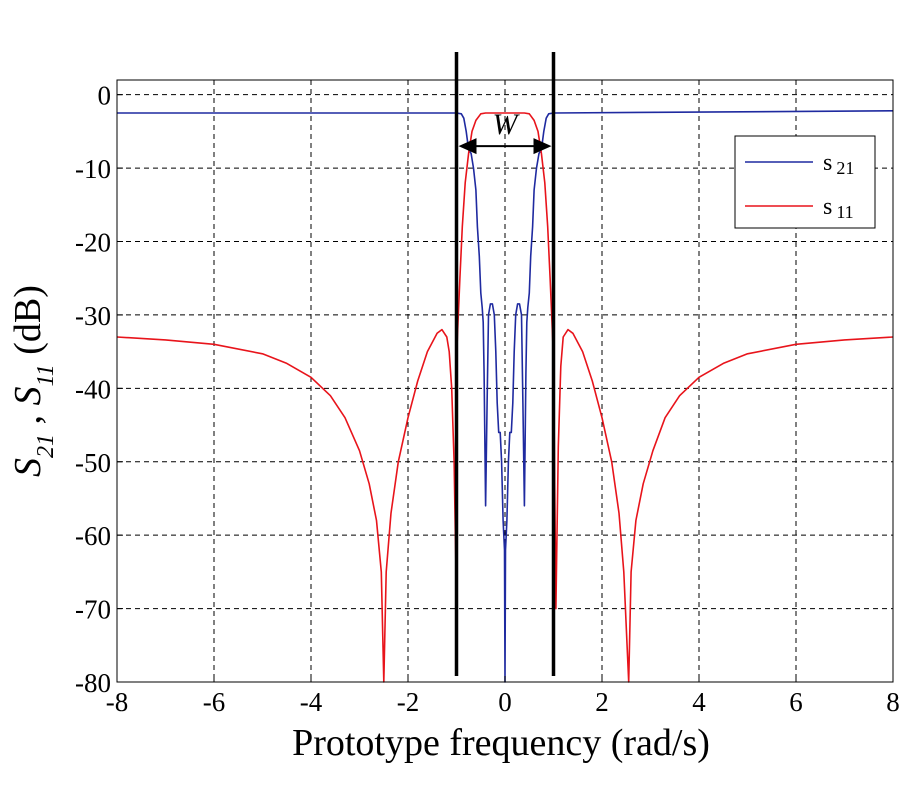  Describe the element at coordinates (93, 389) in the screenshot. I see `y-tick-label: -40` at that location.